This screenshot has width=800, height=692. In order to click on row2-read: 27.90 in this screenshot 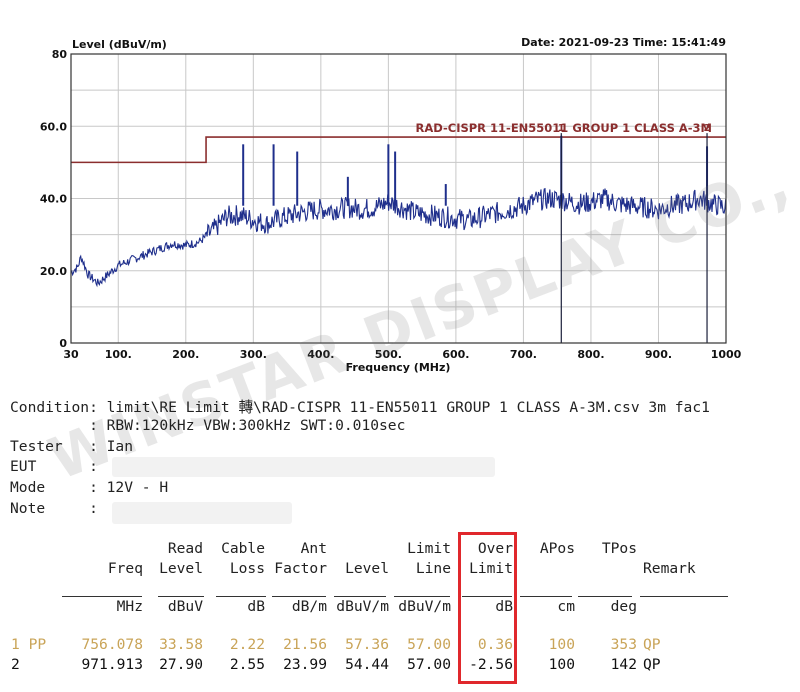, I will do `click(181, 664)`.